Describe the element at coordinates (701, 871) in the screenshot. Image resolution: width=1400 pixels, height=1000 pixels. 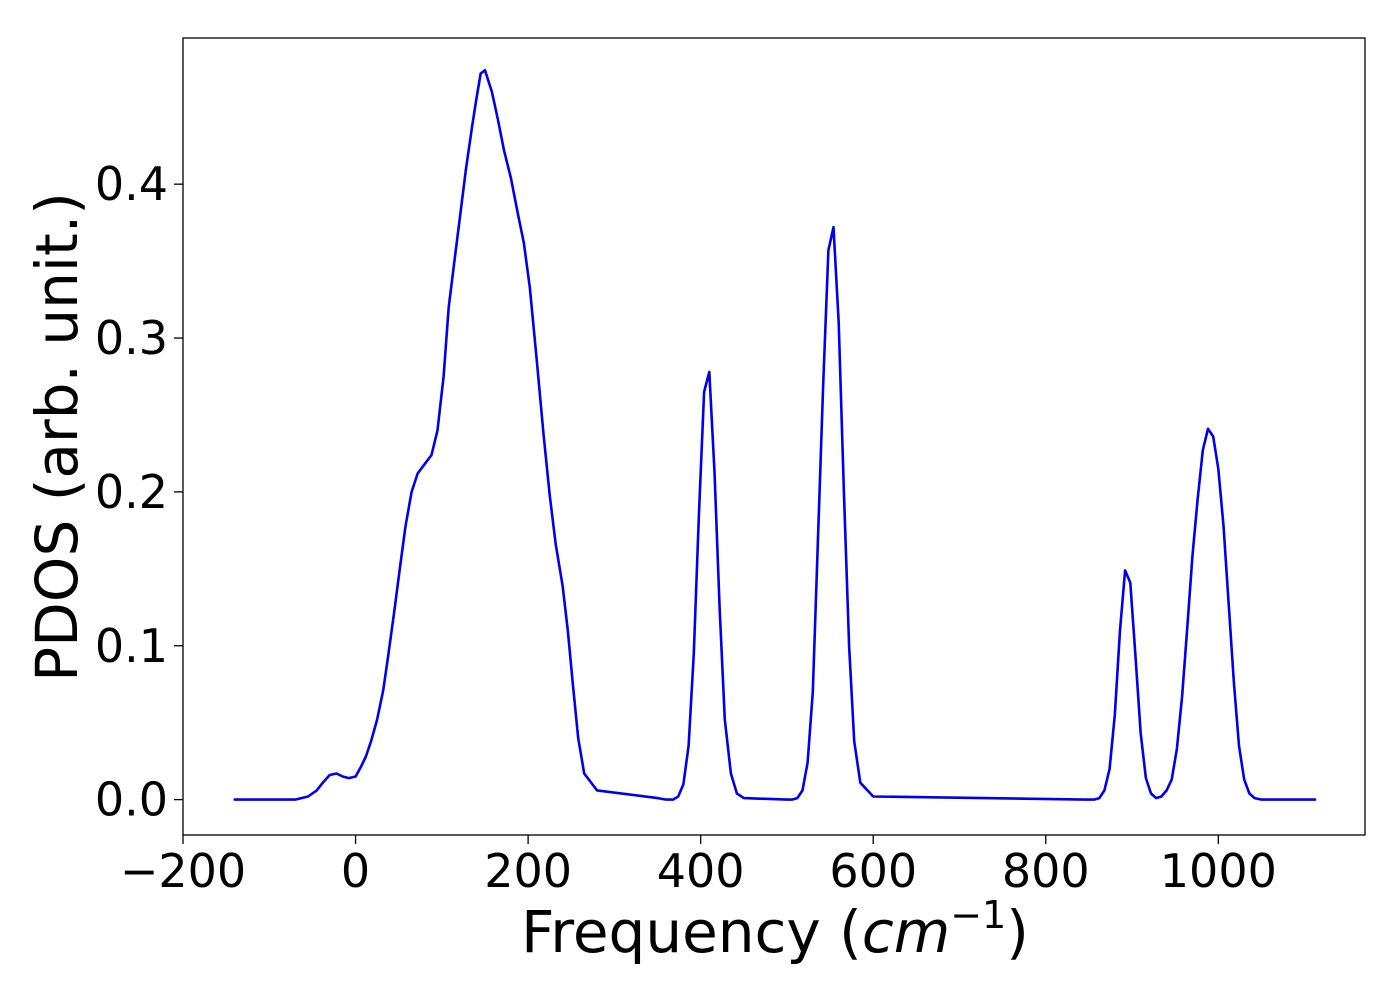
I see `x-tick-label: 400` at that location.